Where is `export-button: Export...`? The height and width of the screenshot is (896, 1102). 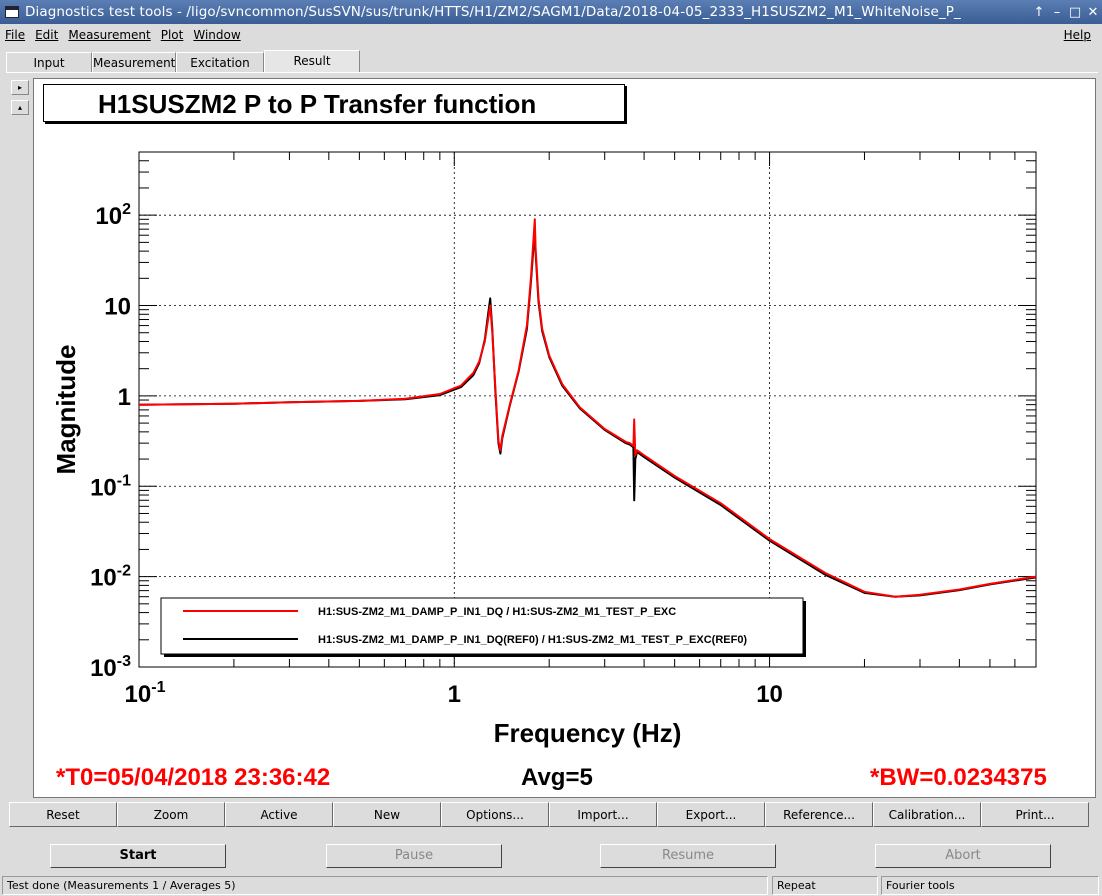 export-button: Export... is located at coordinates (711, 814).